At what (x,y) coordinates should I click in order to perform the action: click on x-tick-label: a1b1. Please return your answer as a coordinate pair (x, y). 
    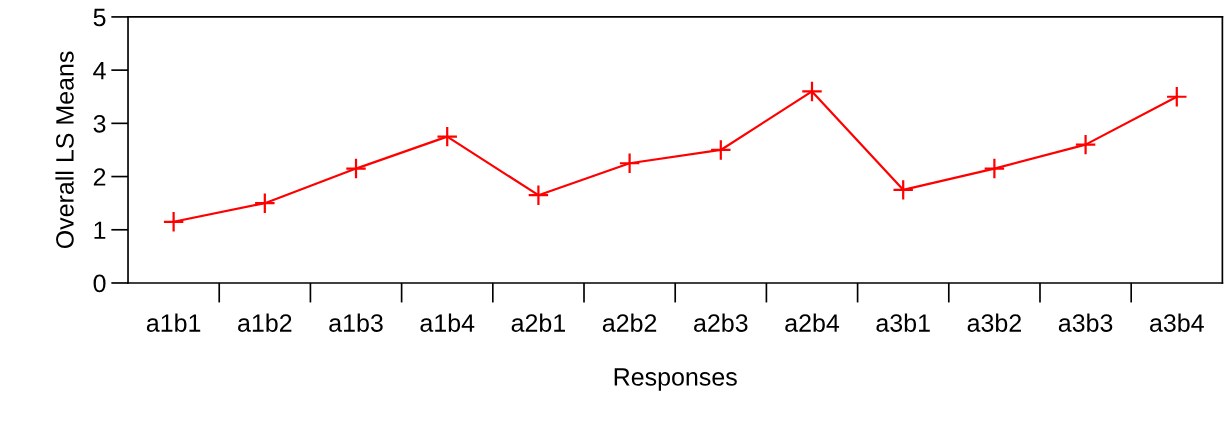
    Looking at the image, I should click on (173, 322).